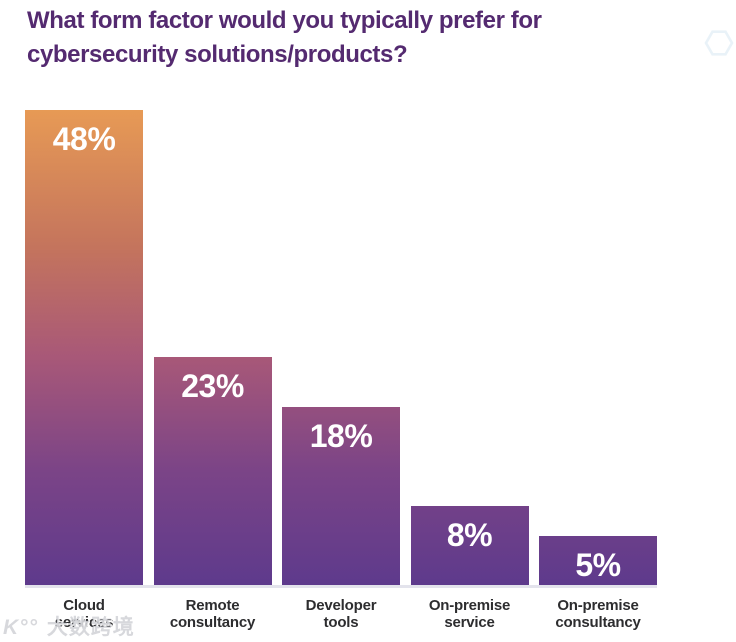  What do you see at coordinates (84, 614) in the screenshot?
I see `category-label: Cloud services` at bounding box center [84, 614].